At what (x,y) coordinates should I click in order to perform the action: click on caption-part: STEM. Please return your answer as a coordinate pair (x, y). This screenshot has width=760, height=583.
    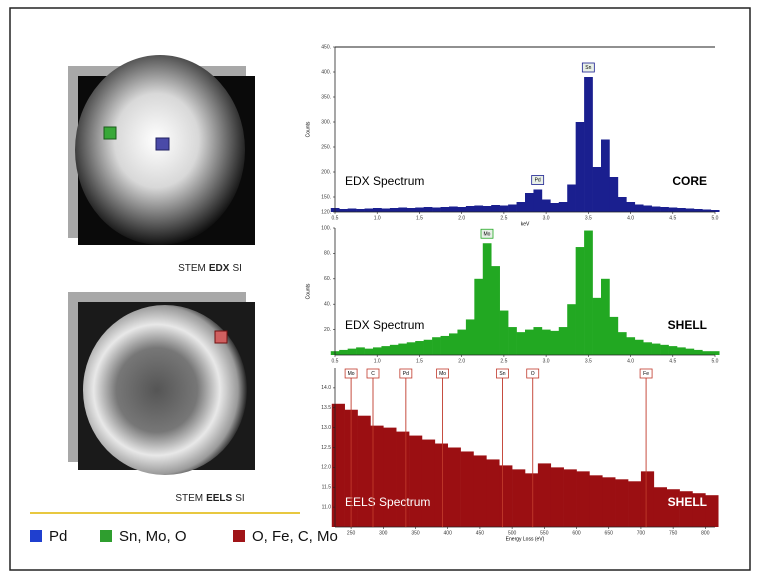
    Looking at the image, I should click on (192, 268).